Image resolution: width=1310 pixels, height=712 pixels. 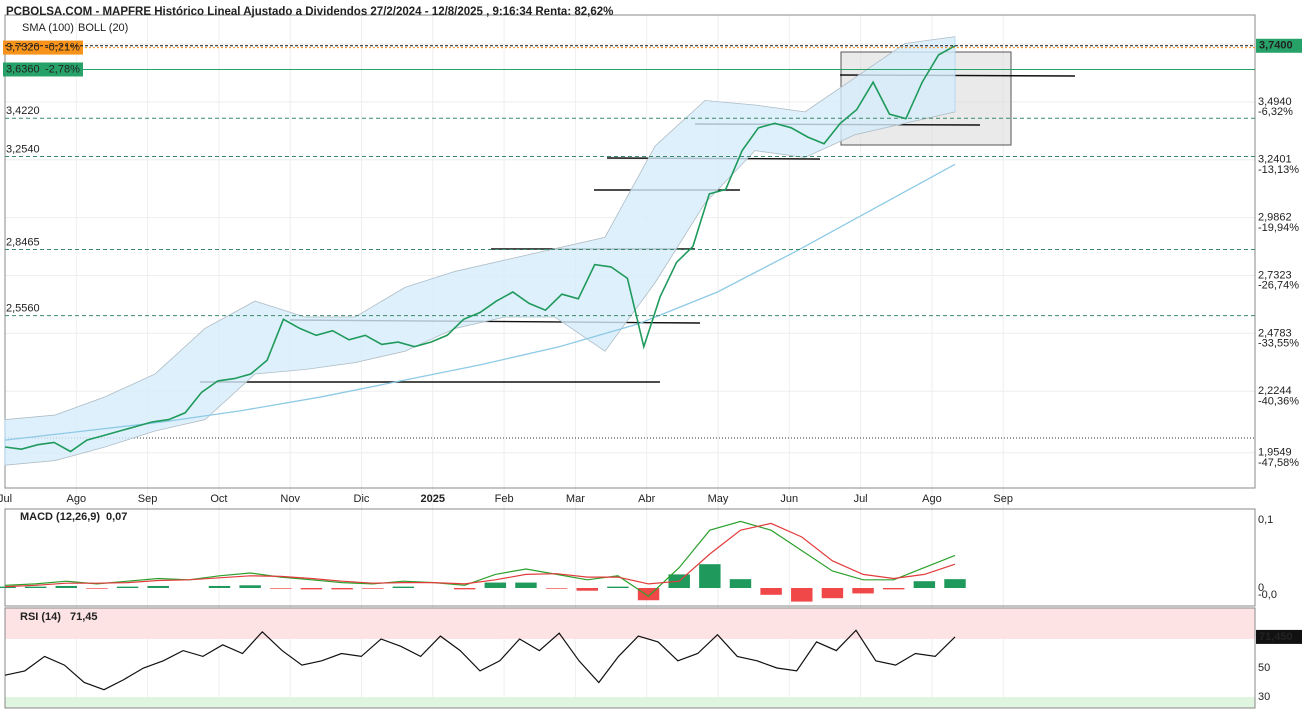 I want to click on rsi-tag-label: 71,450, so click(x=1276, y=637).